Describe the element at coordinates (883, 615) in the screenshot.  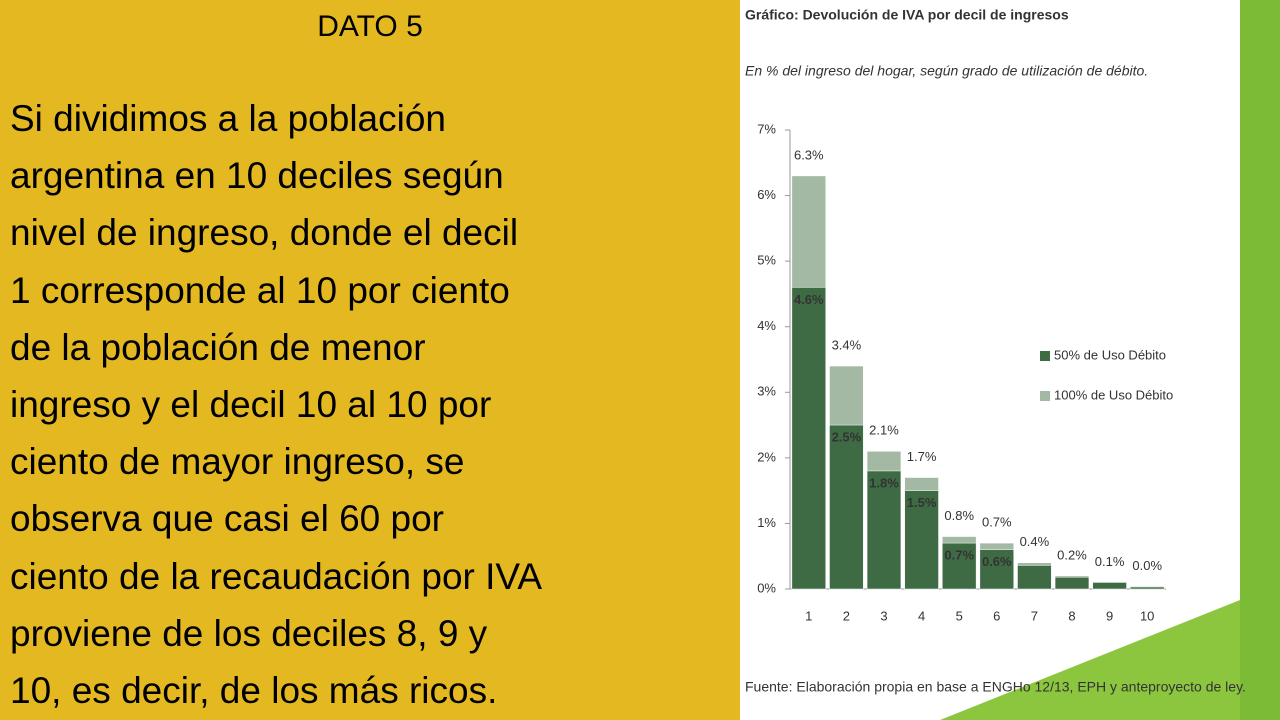
I see `x-tick-label: 3` at that location.